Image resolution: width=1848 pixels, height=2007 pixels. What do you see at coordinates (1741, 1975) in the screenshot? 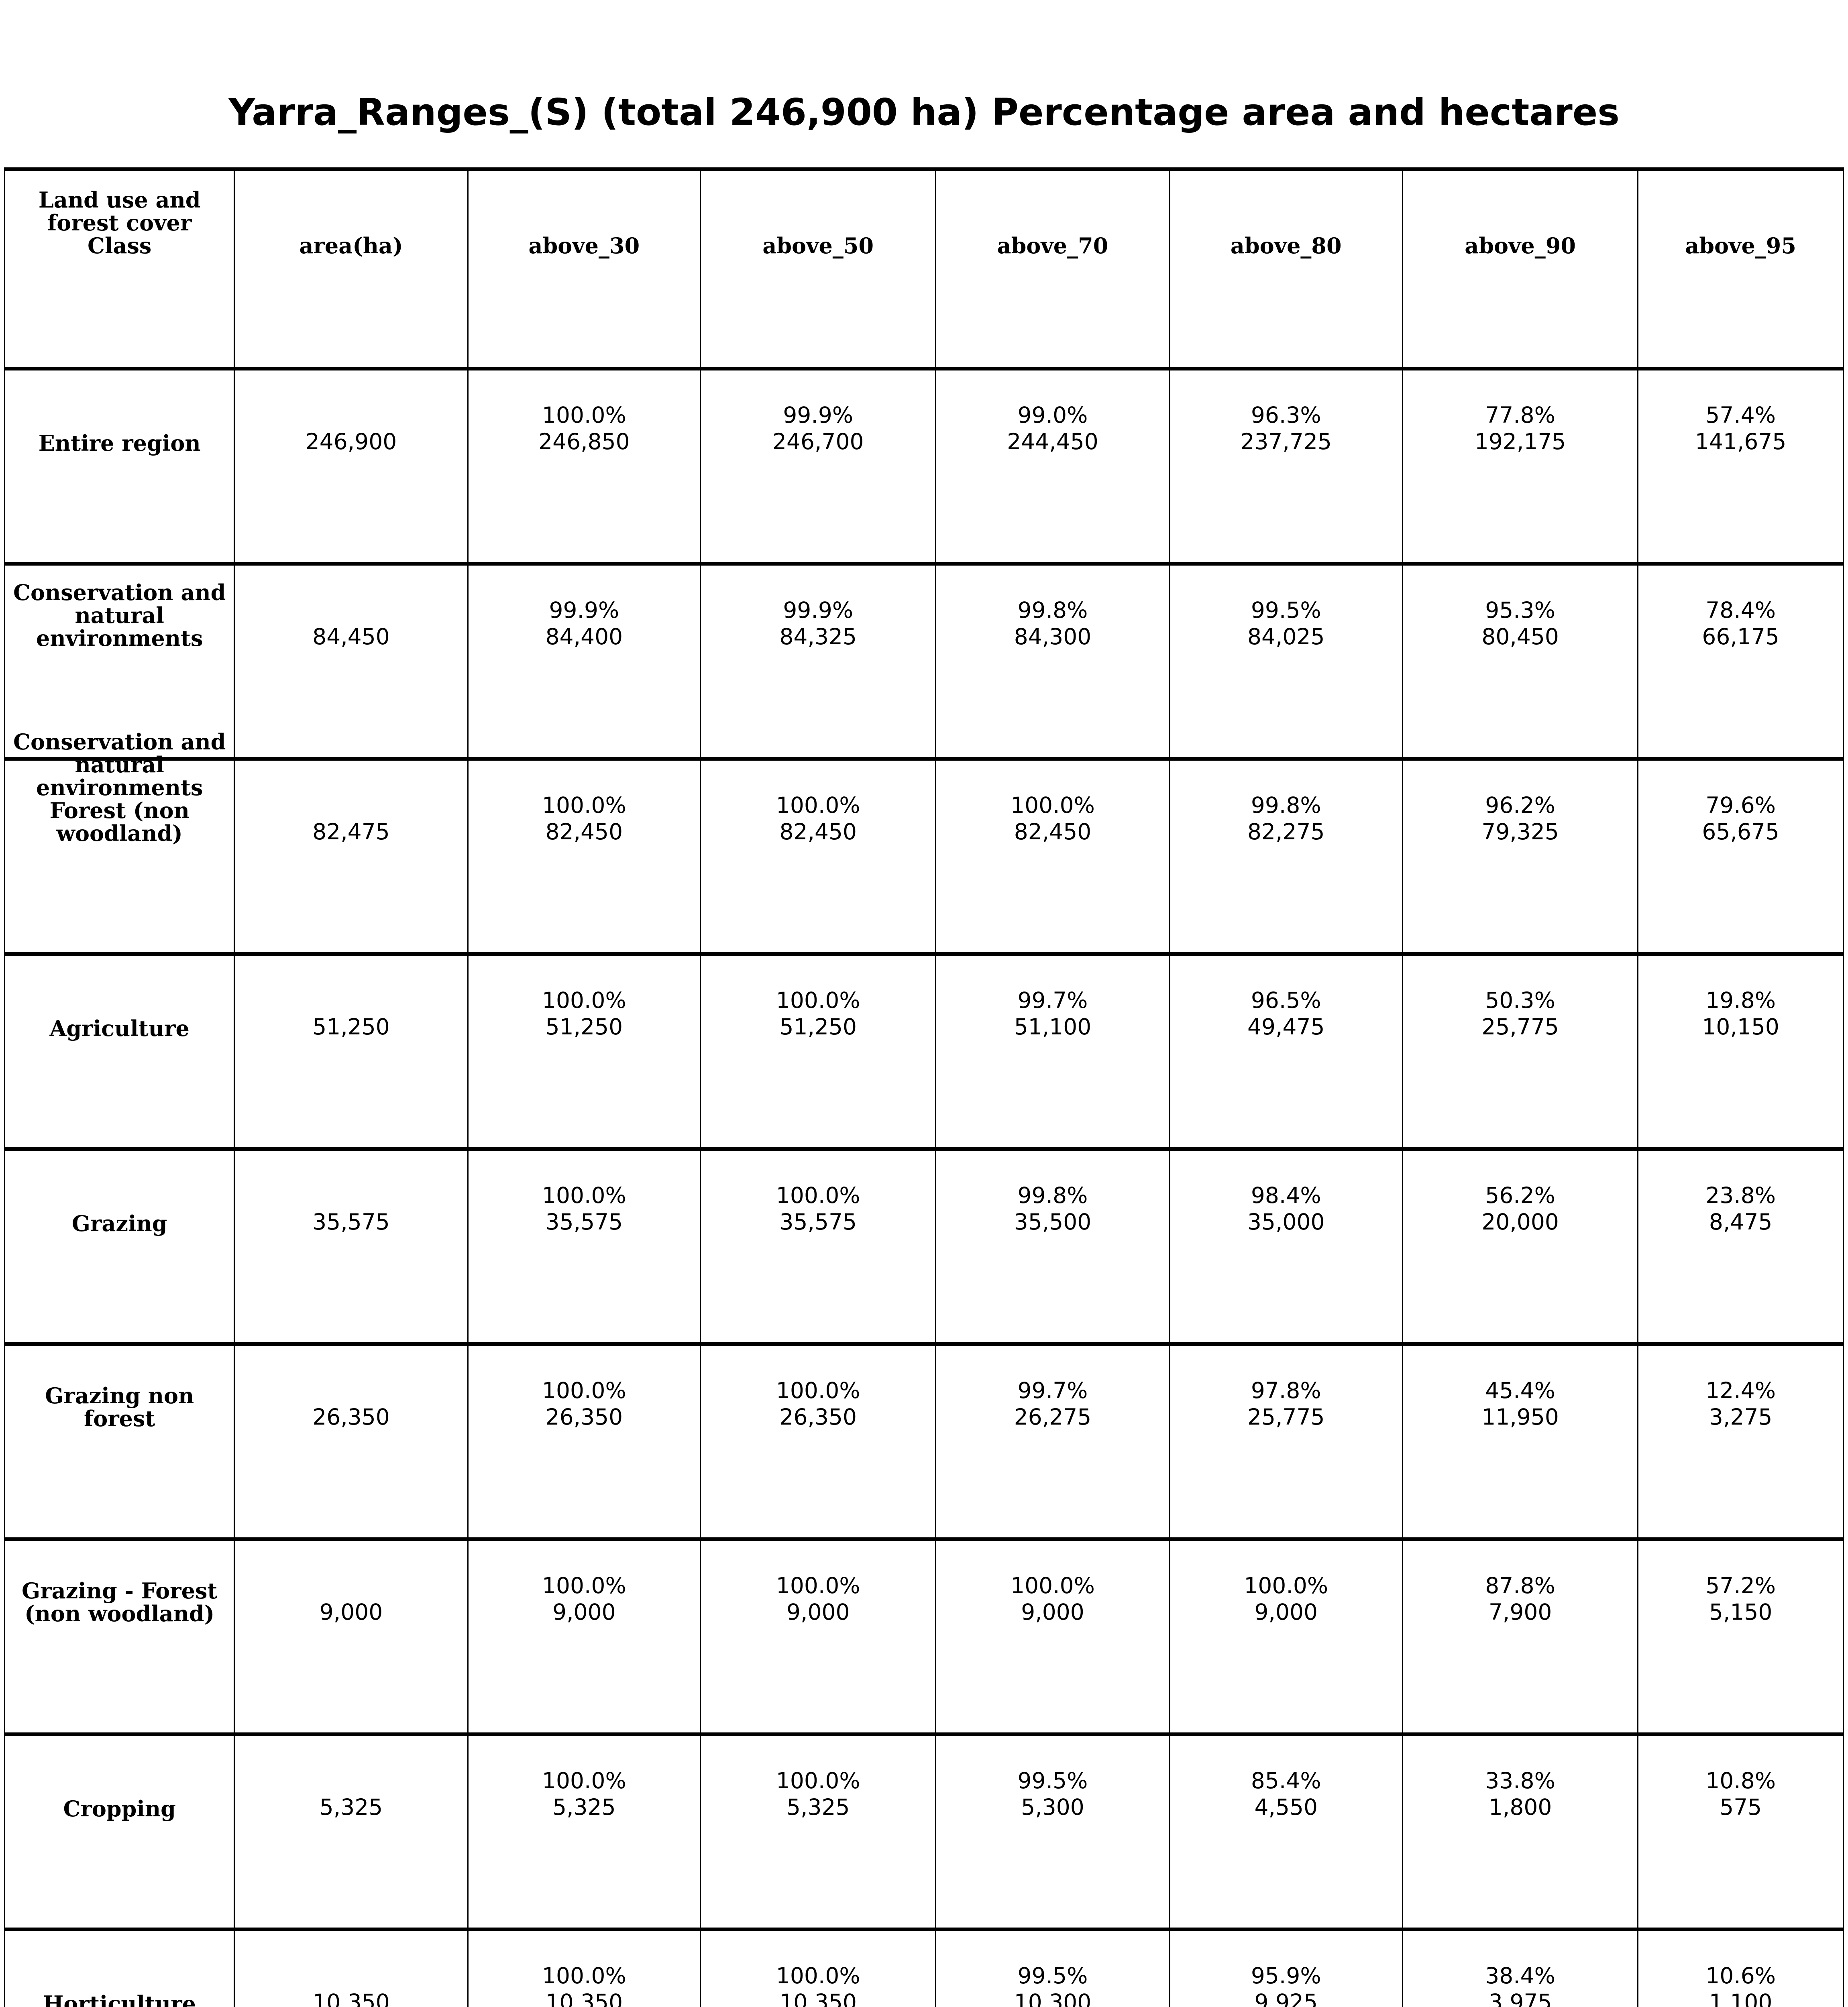
I see `percent-value: 10.6%` at bounding box center [1741, 1975].